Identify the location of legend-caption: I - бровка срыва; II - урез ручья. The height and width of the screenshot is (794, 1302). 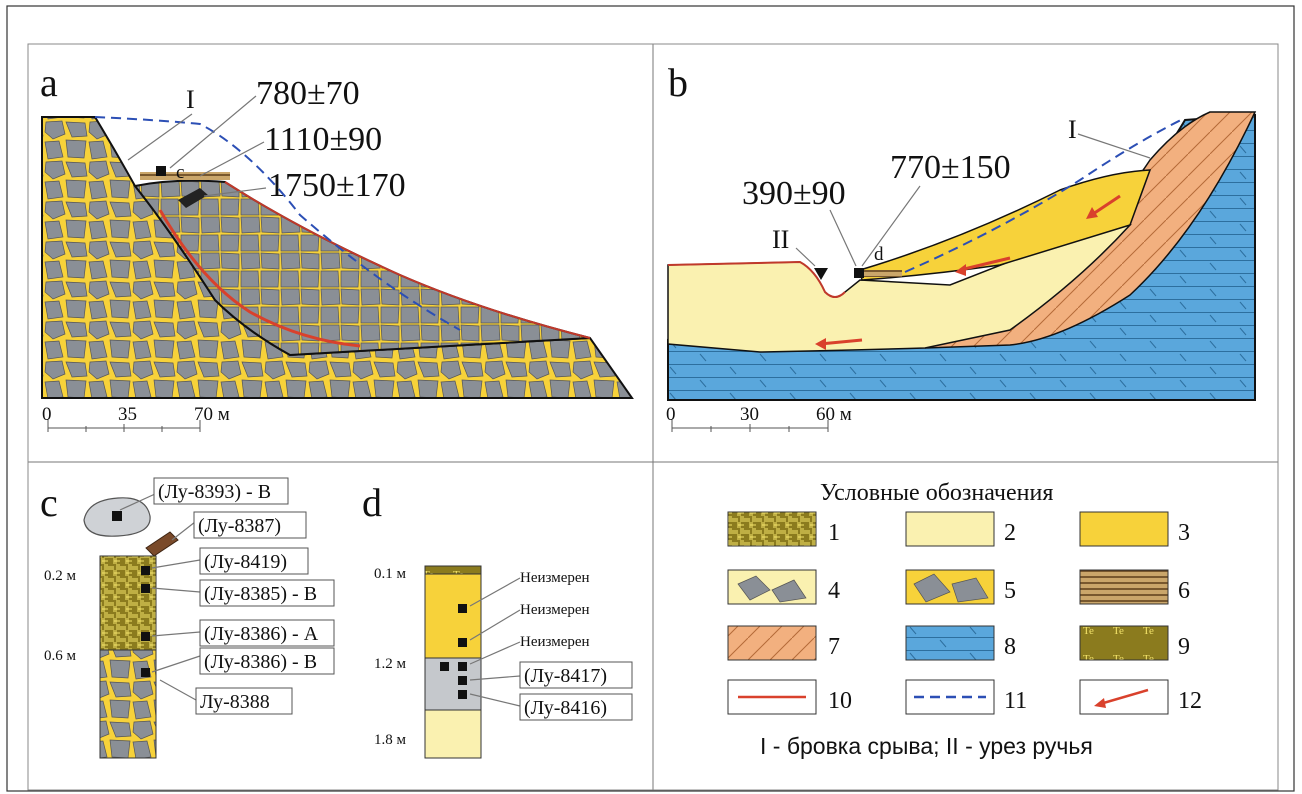
(926, 746).